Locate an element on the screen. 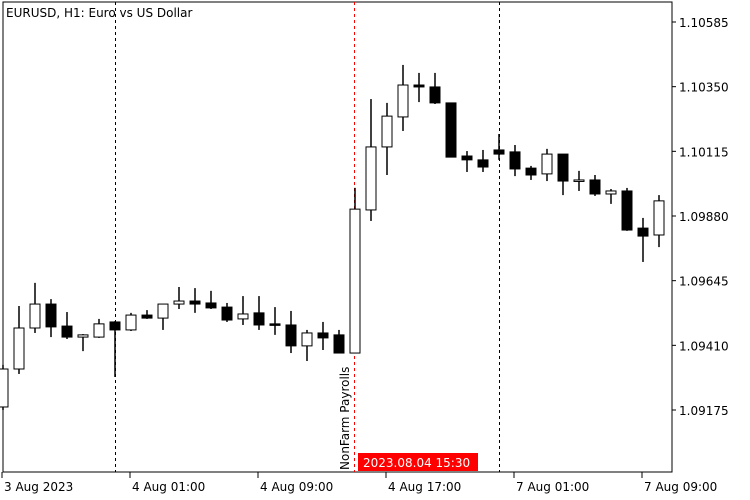 This screenshot has width=750, height=500. x-tick-label: 4 Aug 01:00 is located at coordinates (168, 487).